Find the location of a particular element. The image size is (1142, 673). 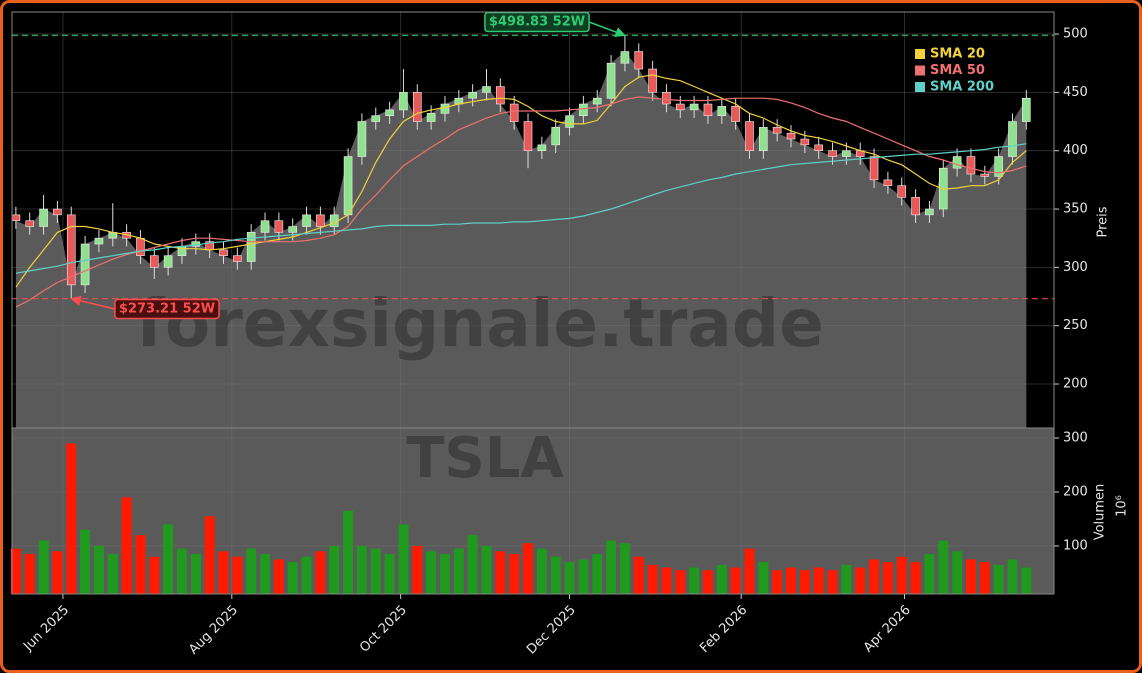

y-axis-label: Preis is located at coordinates (1103, 221).